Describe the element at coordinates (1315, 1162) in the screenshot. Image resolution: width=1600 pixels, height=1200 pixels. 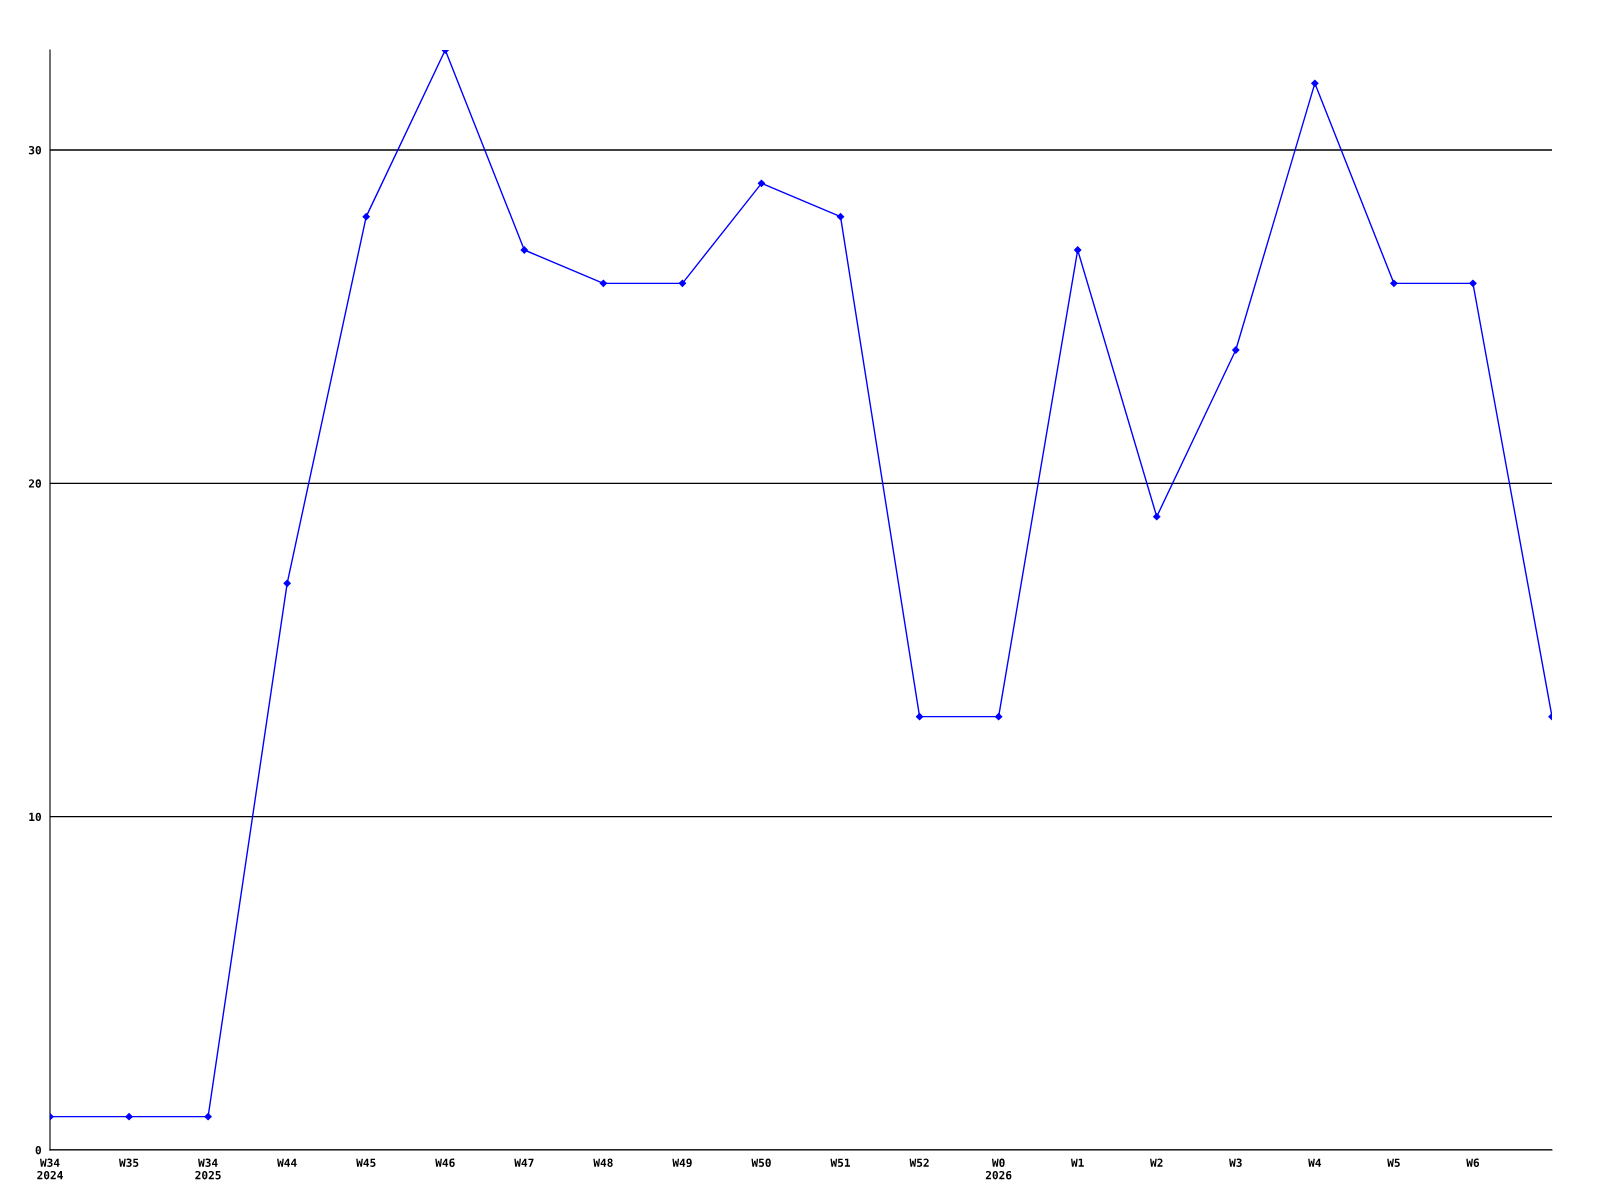
I see `x-tick-label: W4` at that location.